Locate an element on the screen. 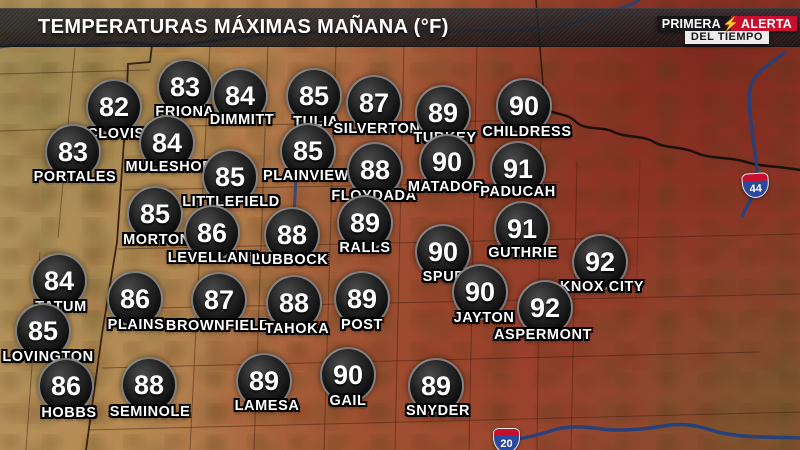 This screenshot has height=450, width=800. brand-top-row: PRIMERA ⚡ ALERTA is located at coordinates (726, 23).